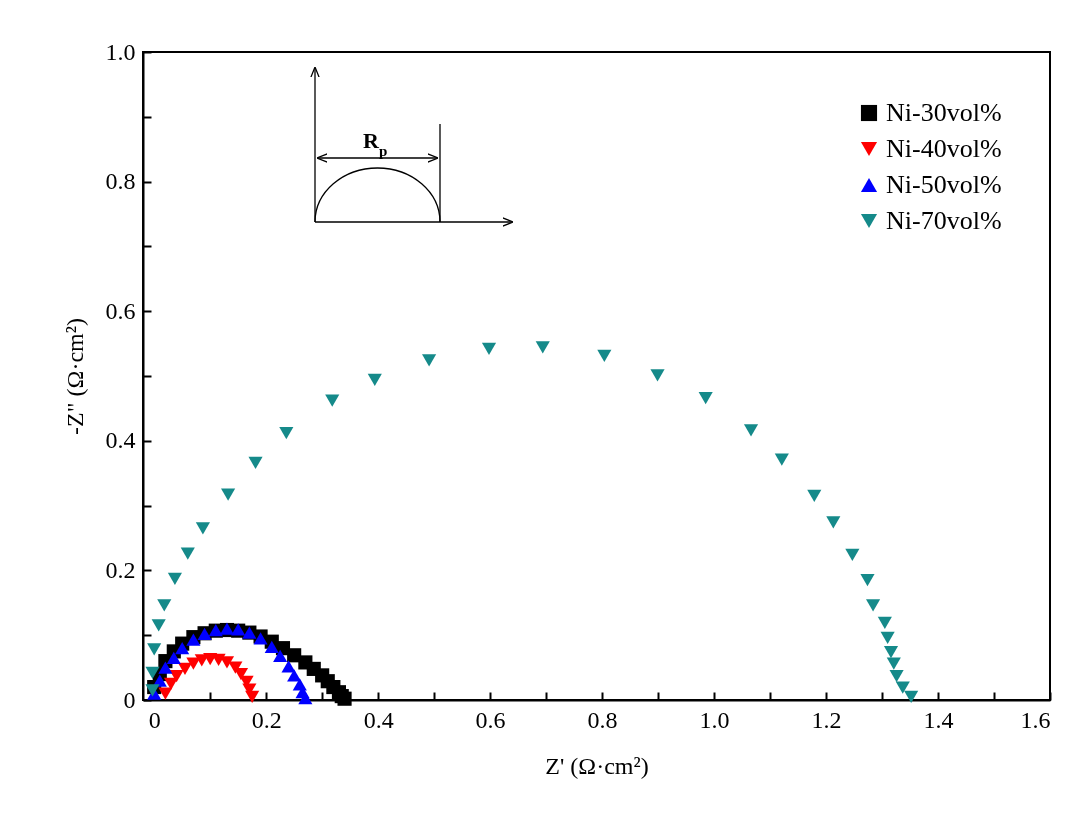  What do you see at coordinates (938, 719) in the screenshot?
I see `x-tick-label: 1.4` at bounding box center [938, 719].